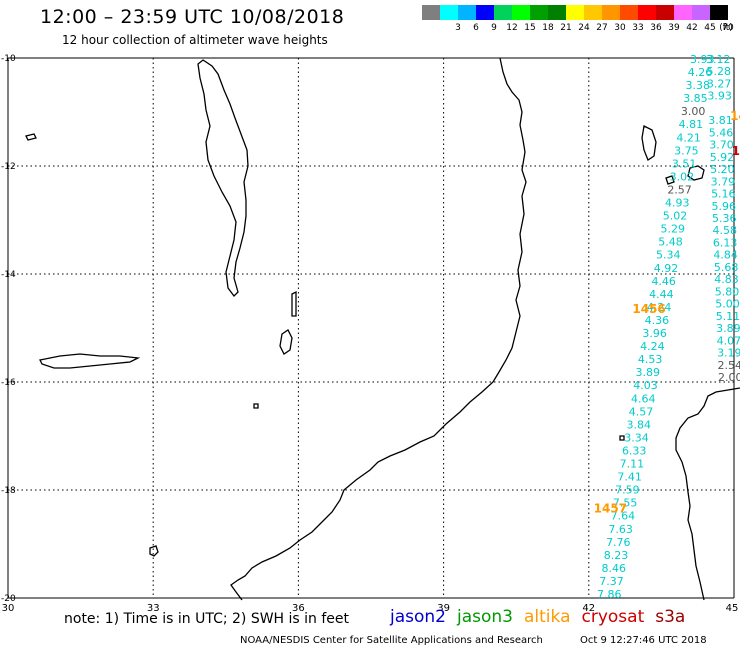 This screenshot has height=650, width=740. I want to click on wave-height-value: 4.46, so click(663, 281).